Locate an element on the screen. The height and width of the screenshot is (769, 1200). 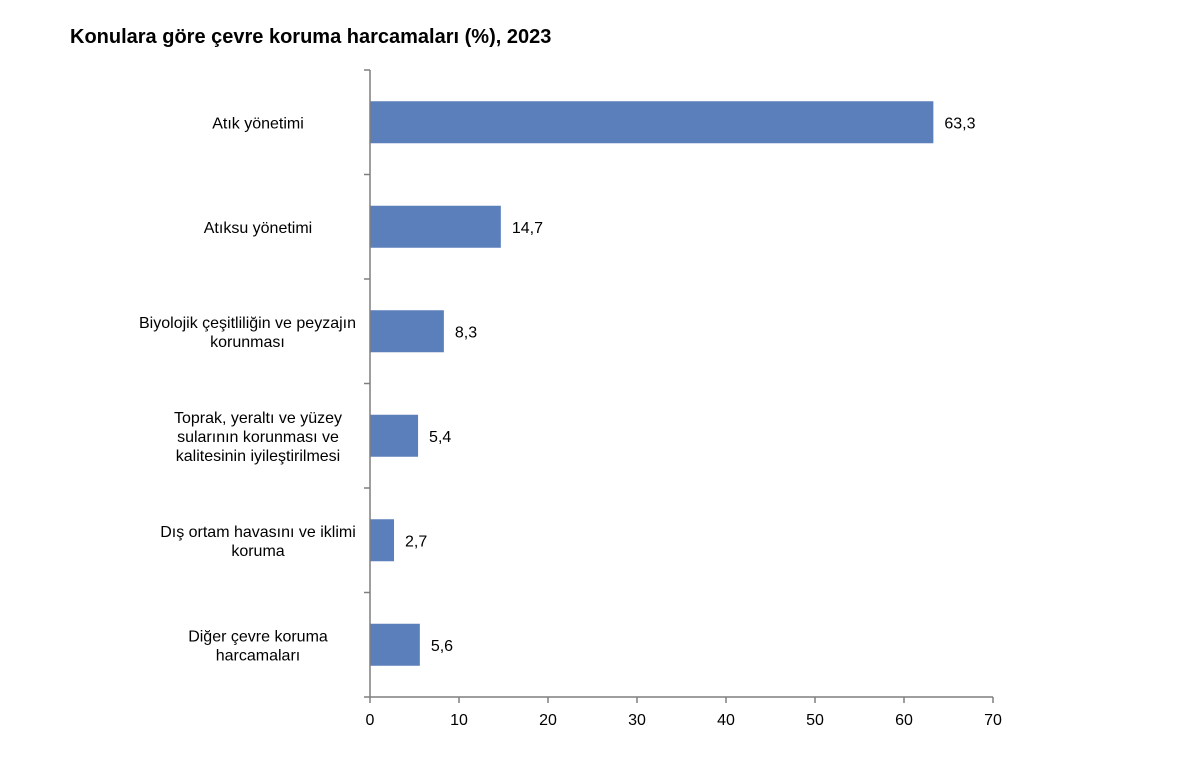
value-label-0: 63,3 is located at coordinates (959, 123).